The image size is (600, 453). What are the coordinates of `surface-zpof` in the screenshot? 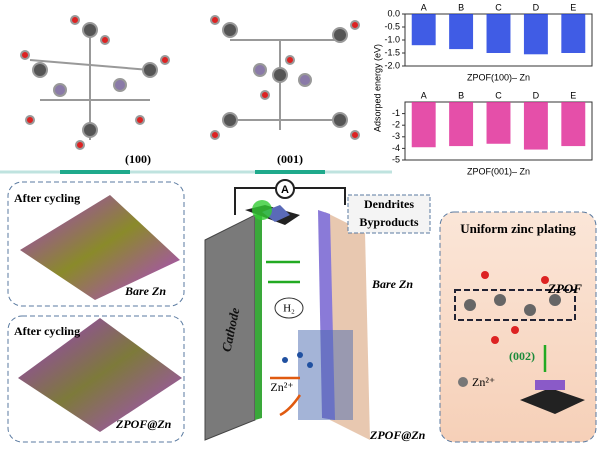 It's located at (100, 375).